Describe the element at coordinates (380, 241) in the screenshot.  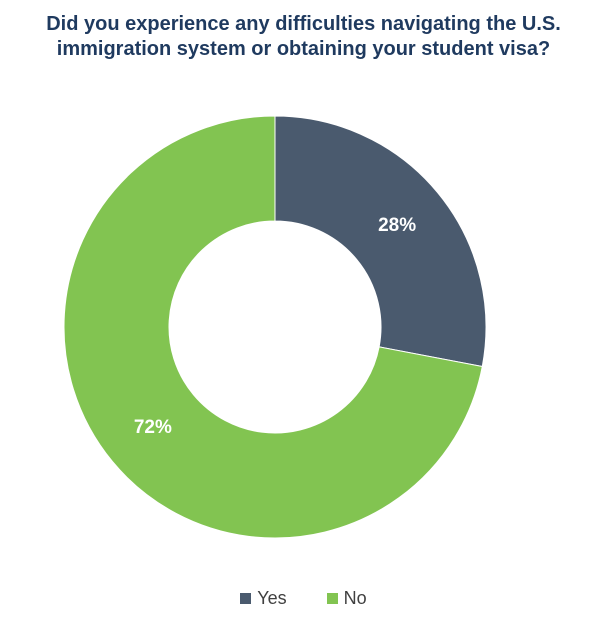
I see `slice-yes` at that location.